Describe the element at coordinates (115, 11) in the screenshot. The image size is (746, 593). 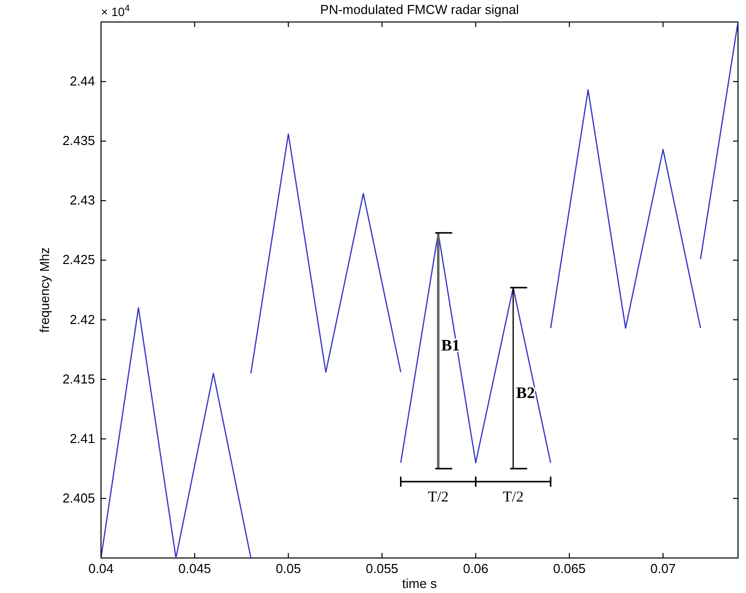
I see `text: × 10$^{4}$` at that location.